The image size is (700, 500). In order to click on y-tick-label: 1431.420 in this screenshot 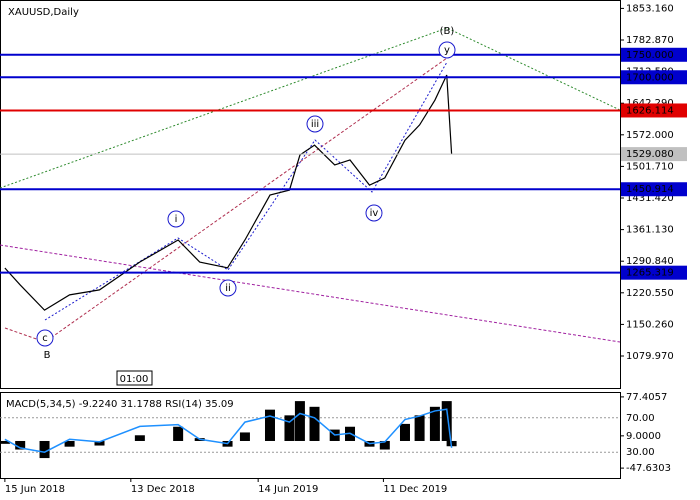, I will do `click(650, 198)`.